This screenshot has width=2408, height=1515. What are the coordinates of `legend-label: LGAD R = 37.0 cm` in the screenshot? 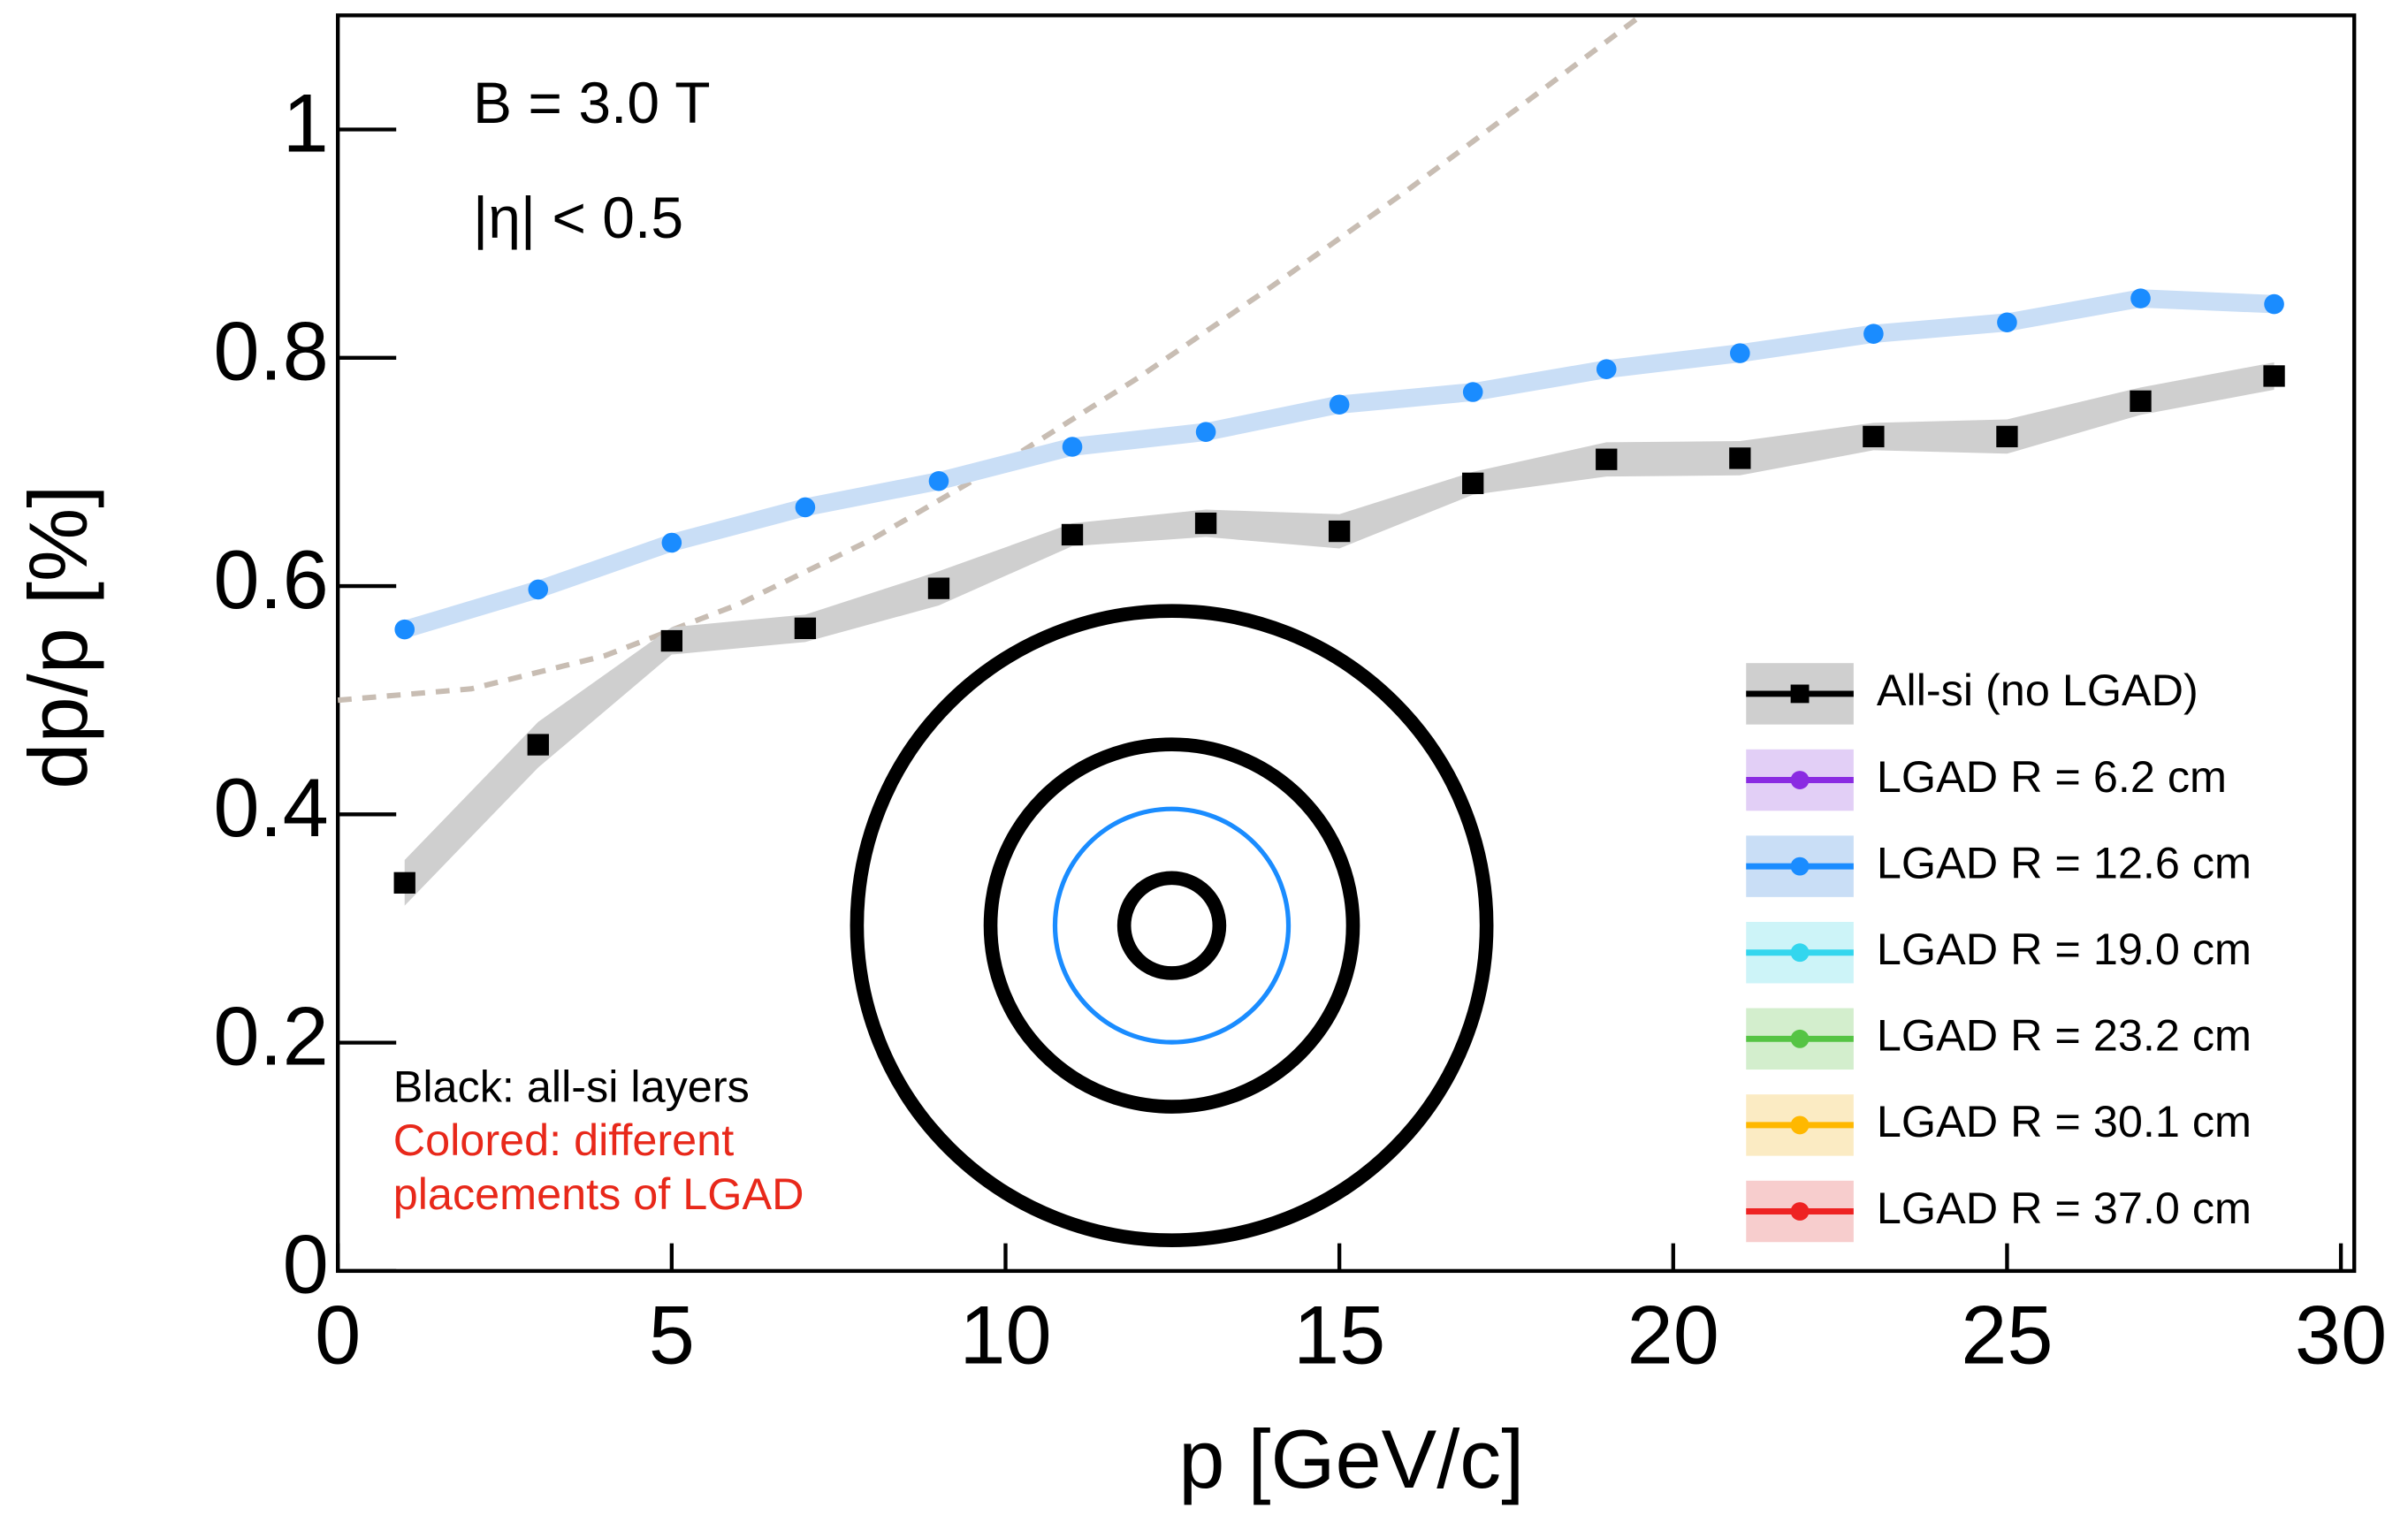 It's located at (2064, 1208).